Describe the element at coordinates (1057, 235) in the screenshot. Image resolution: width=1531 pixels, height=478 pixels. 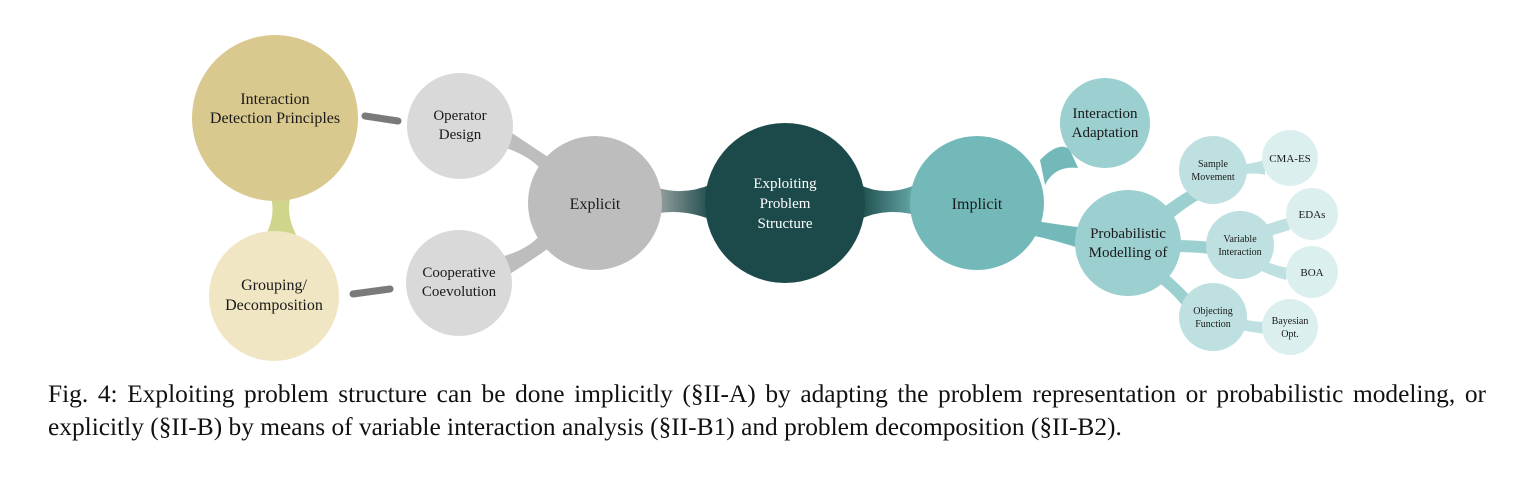
I see `connector-implicit-probabilistic` at that location.